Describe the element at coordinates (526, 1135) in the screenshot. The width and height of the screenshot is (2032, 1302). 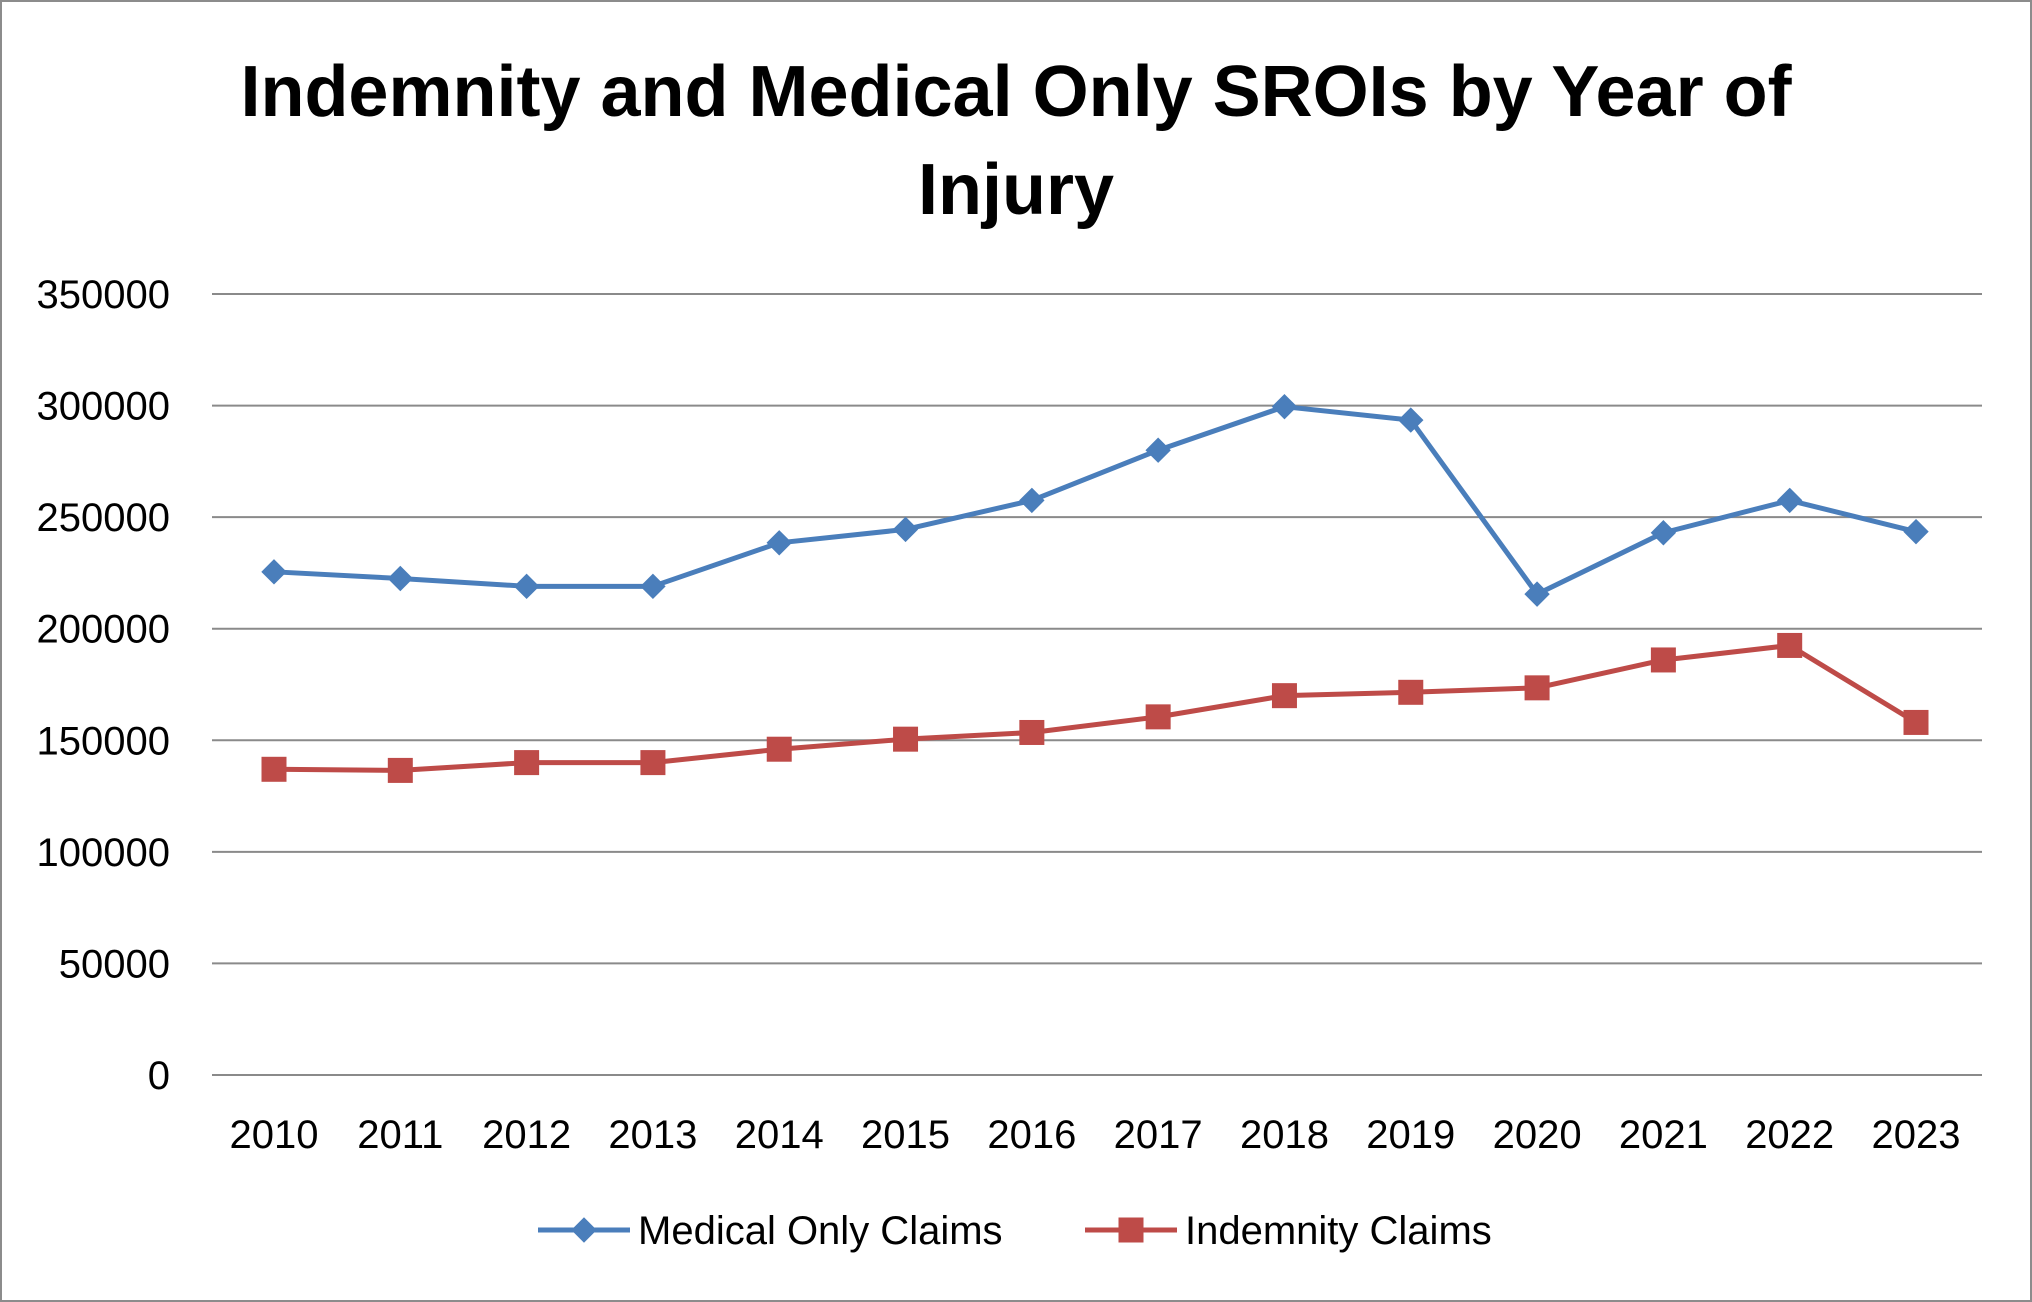
I see `x-tick-label: 2012` at that location.